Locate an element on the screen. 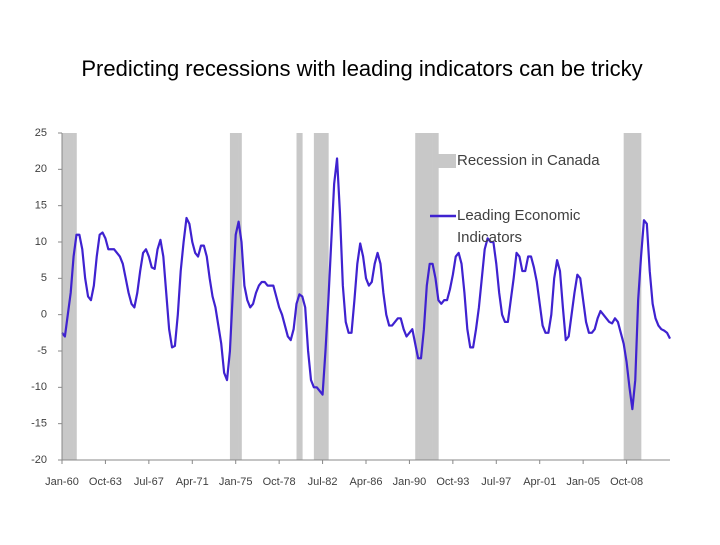 The image size is (720, 545). y-tick-label: -10 is located at coordinates (39, 387).